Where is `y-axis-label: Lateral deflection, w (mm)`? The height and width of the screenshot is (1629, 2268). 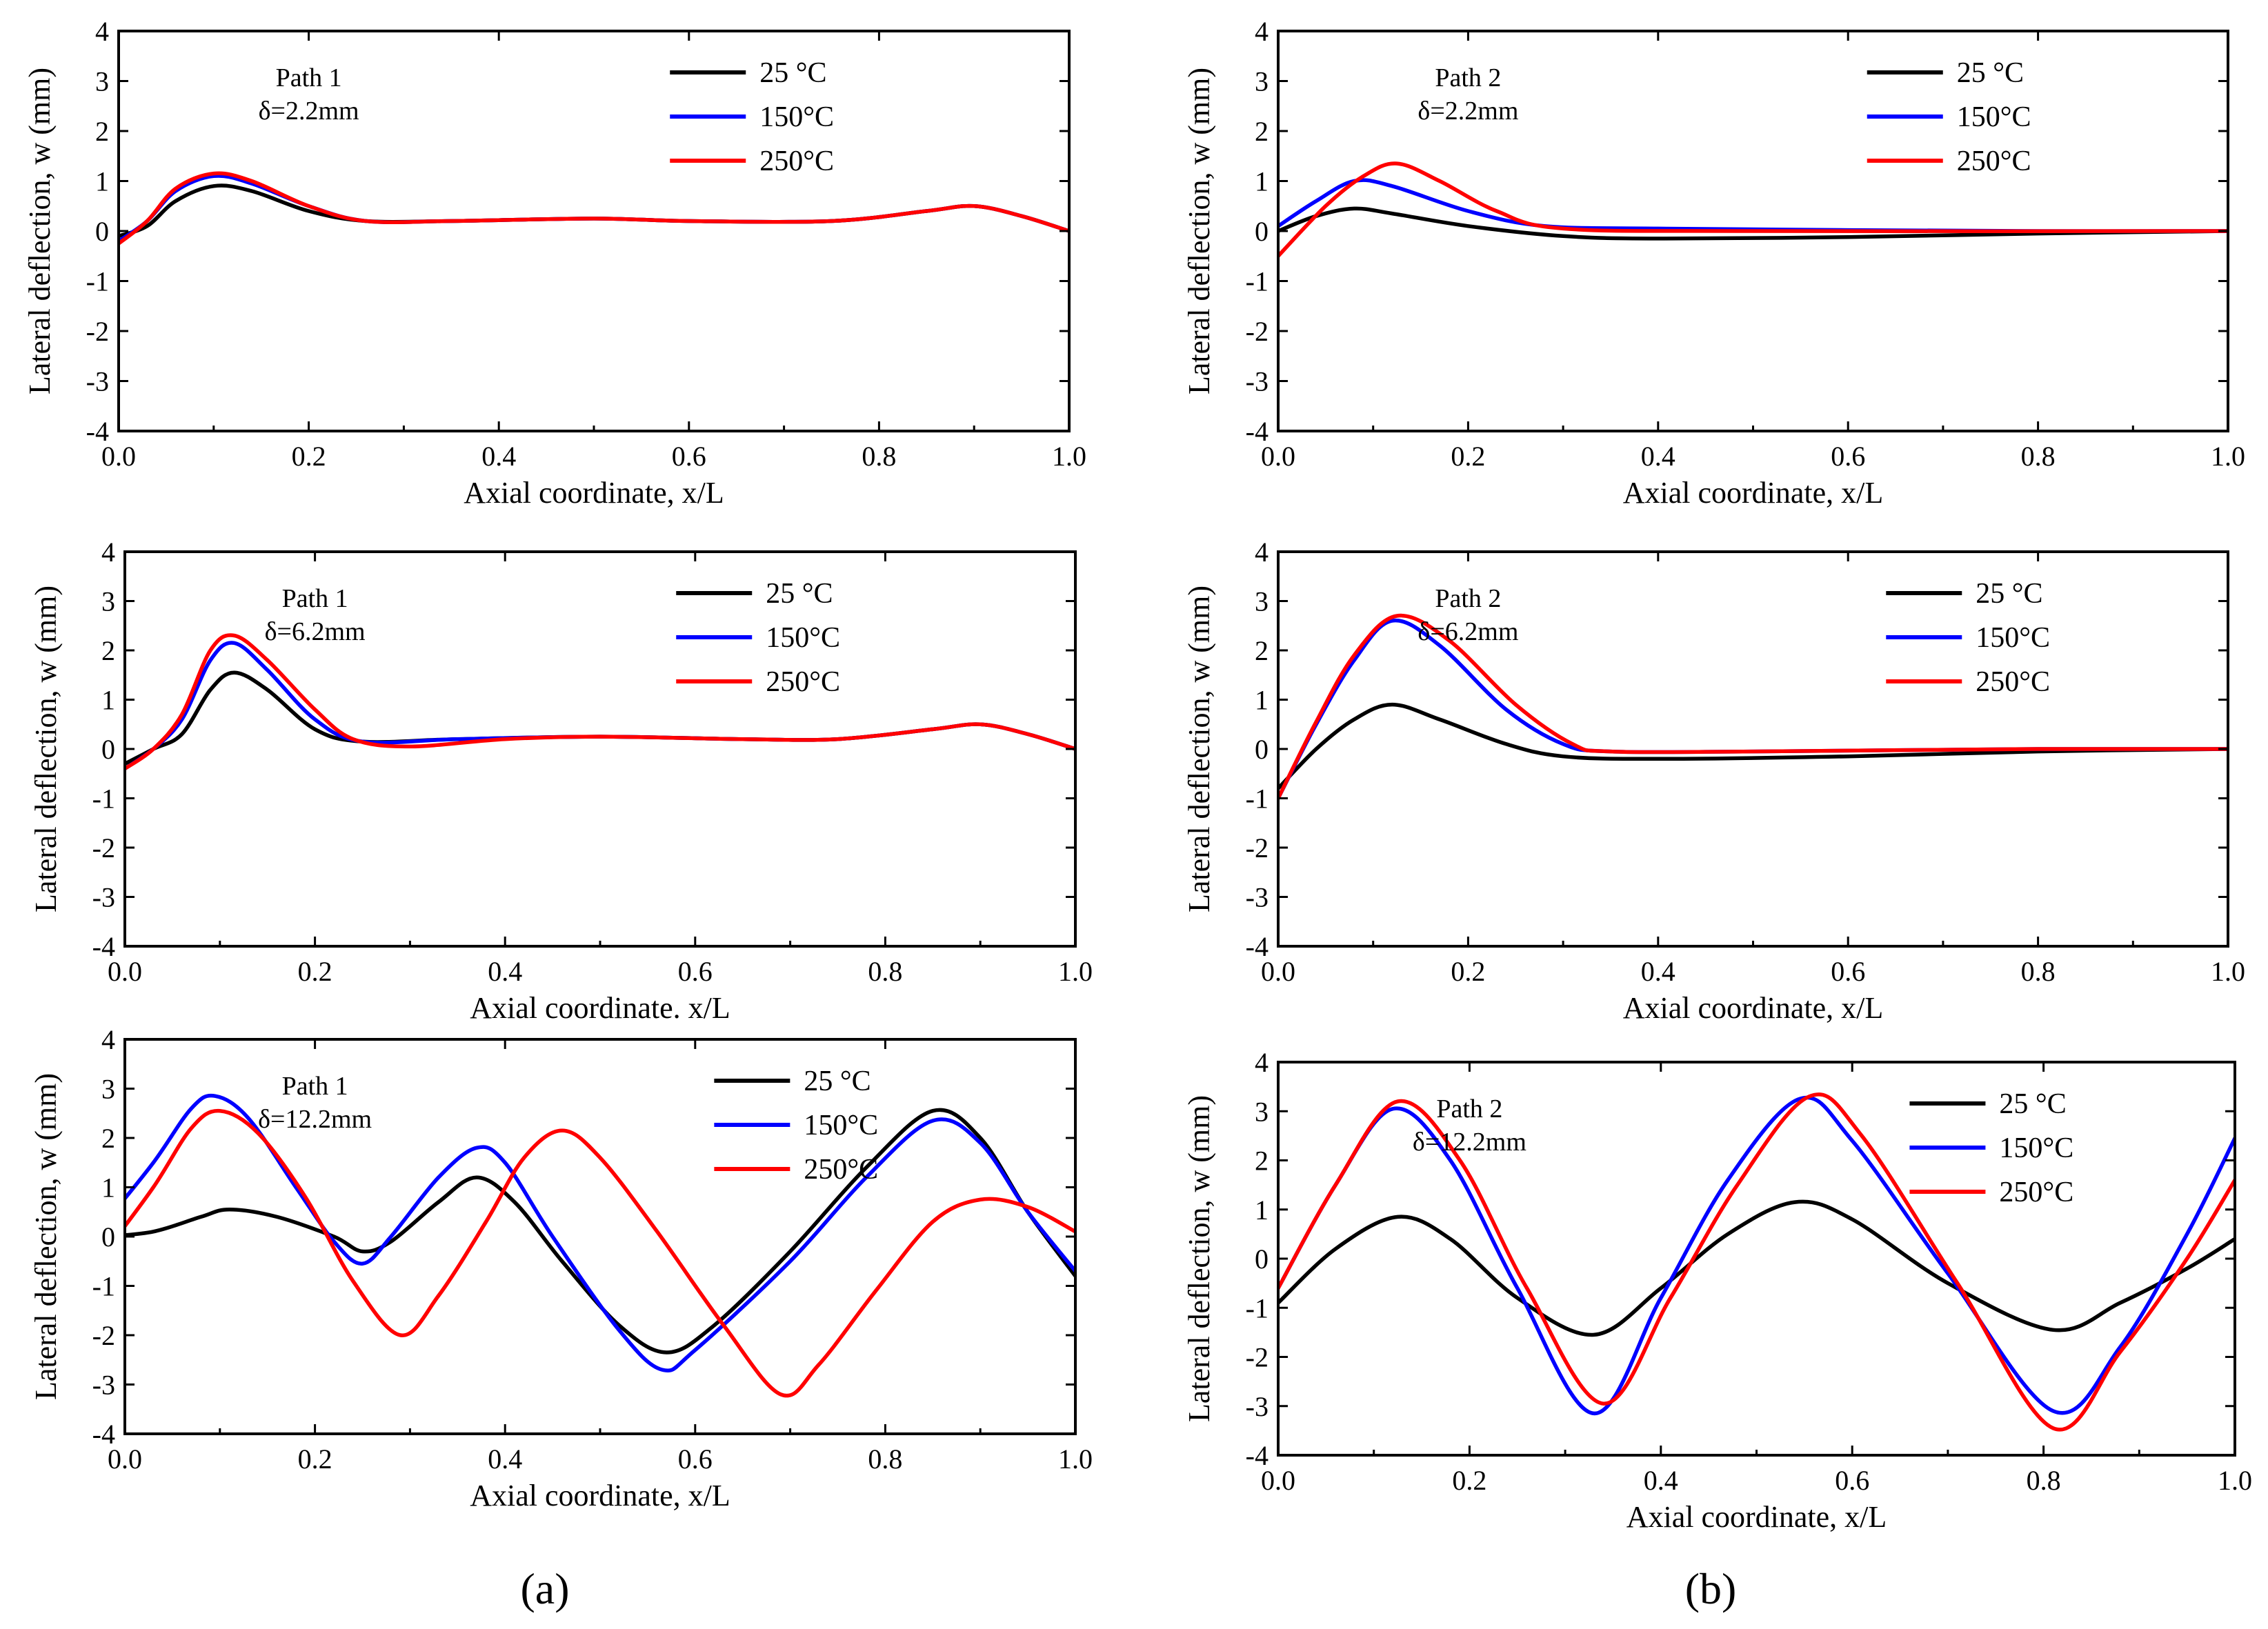
y-axis-label: Lateral deflection, w (mm) is located at coordinates (1199, 231).